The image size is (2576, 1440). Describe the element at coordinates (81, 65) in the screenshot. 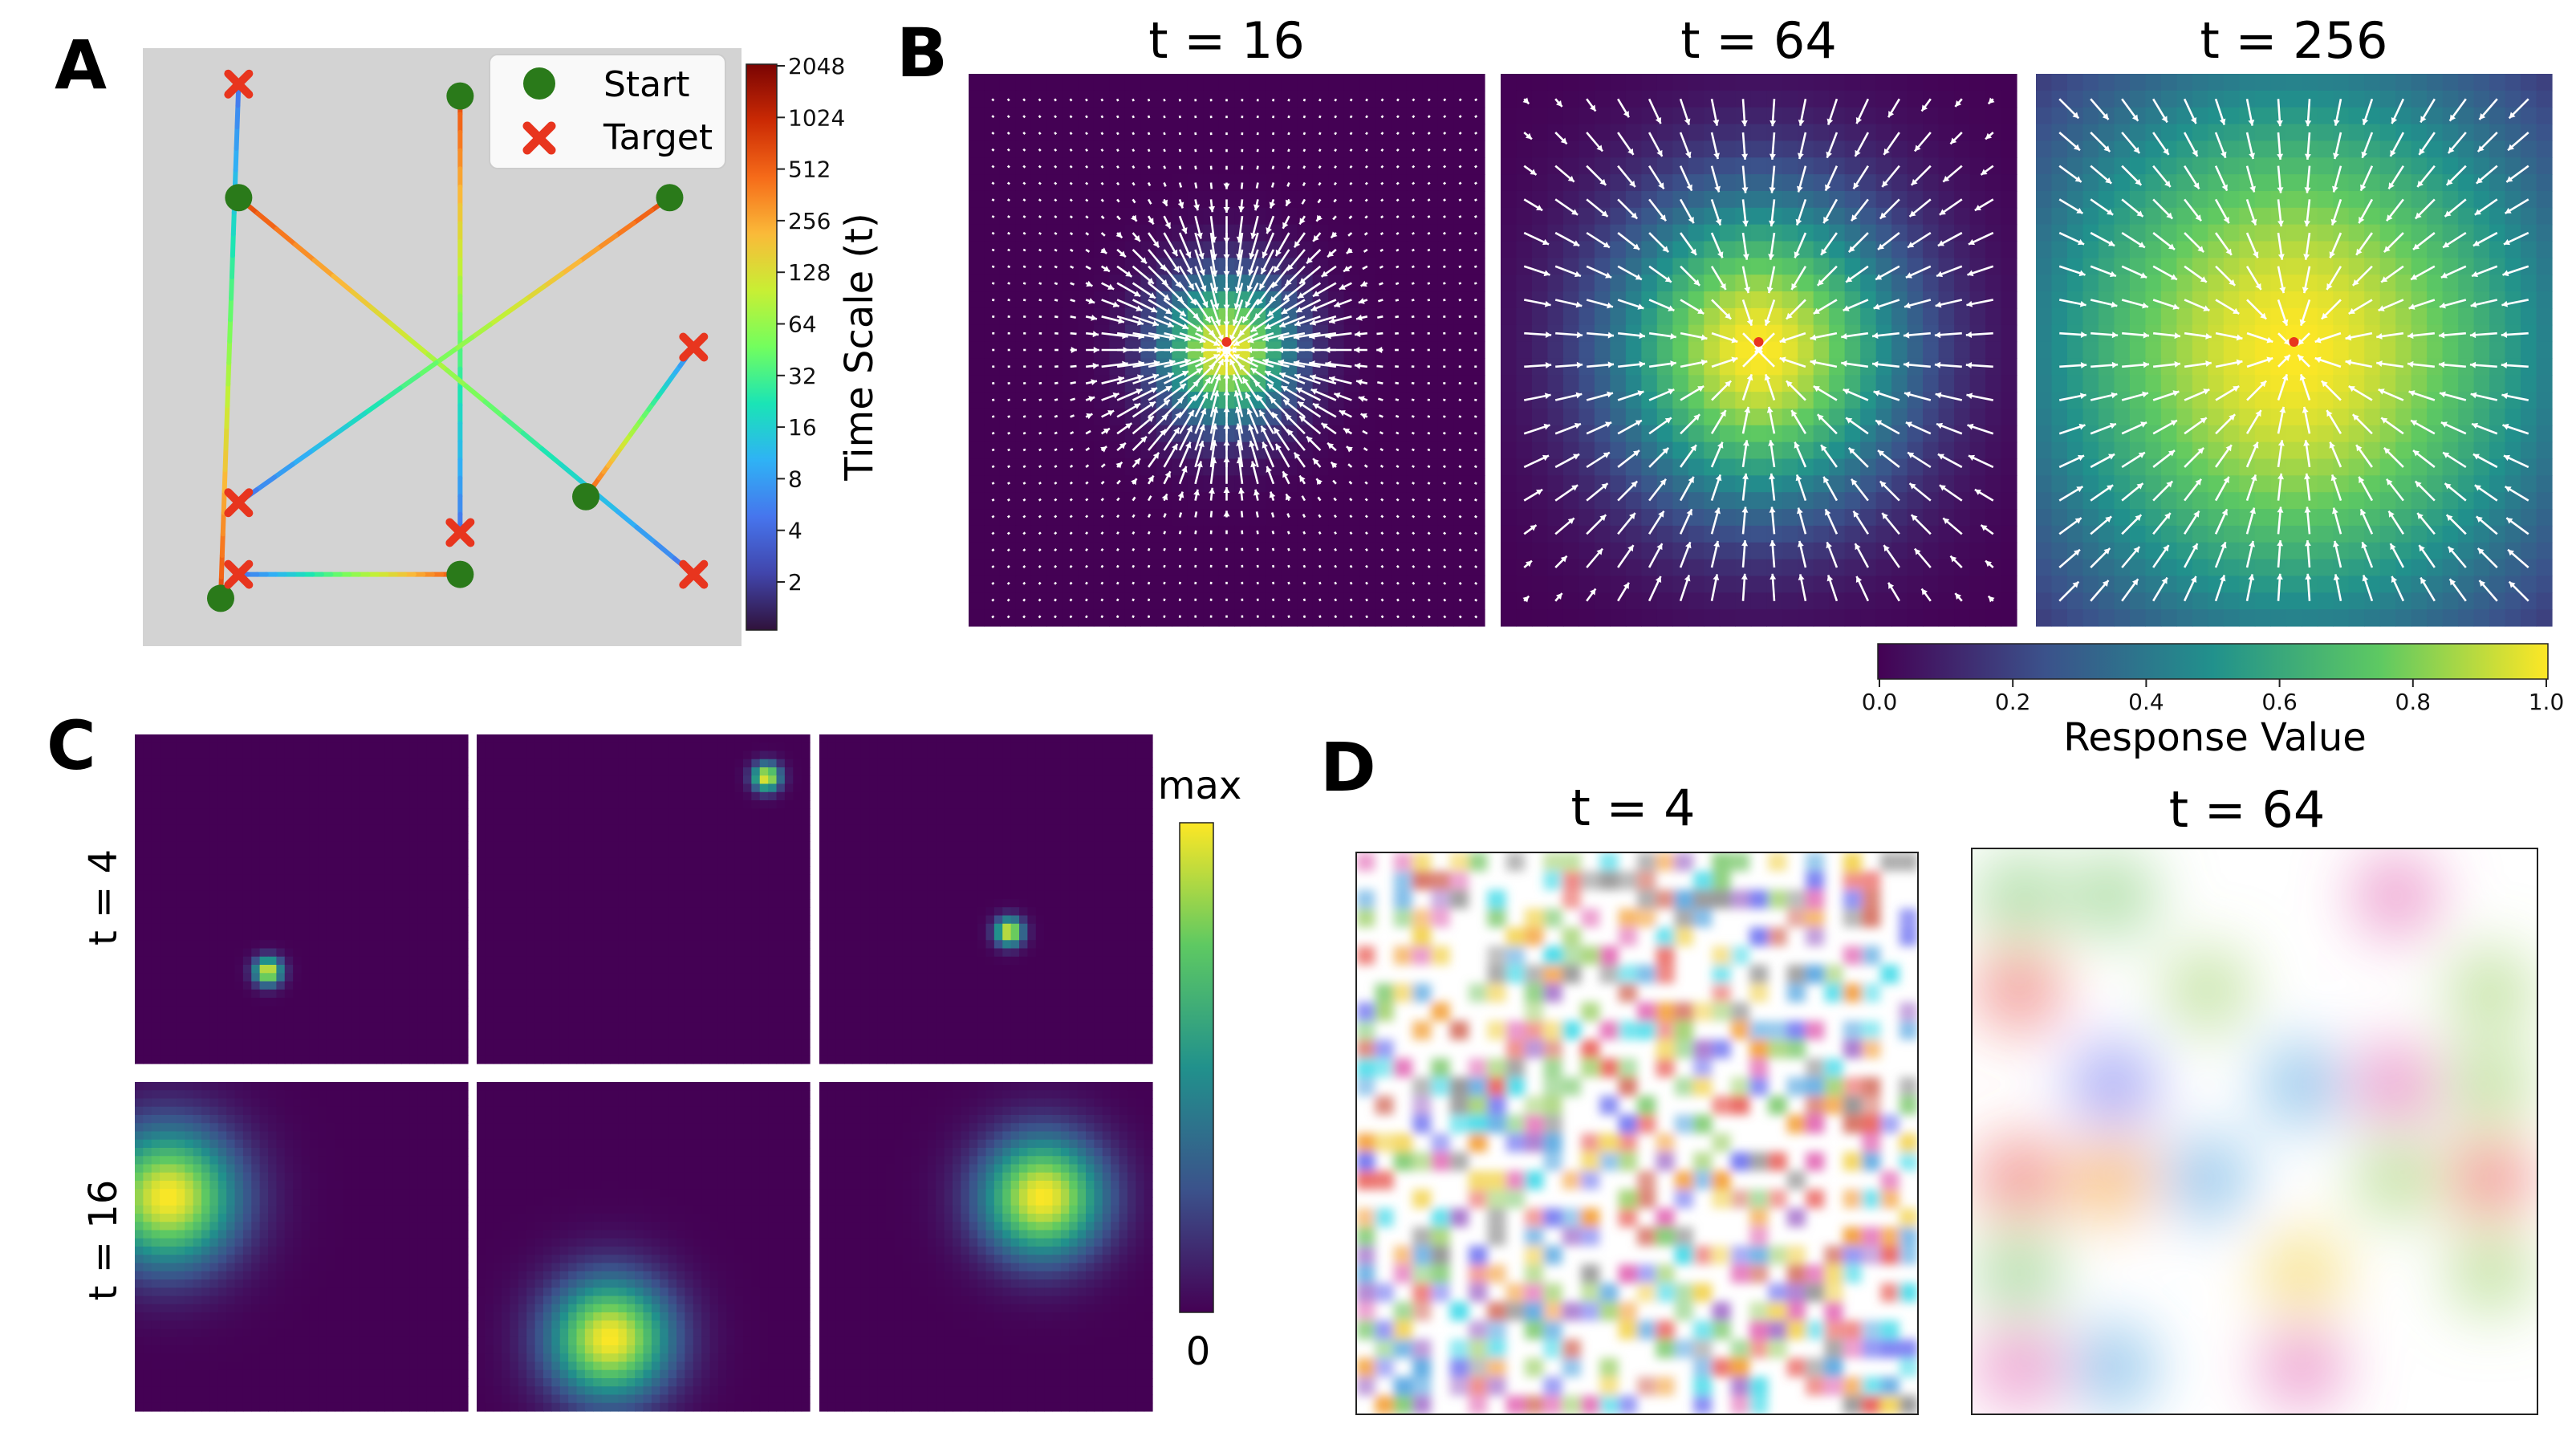

I see `panel-letter-a: A` at that location.